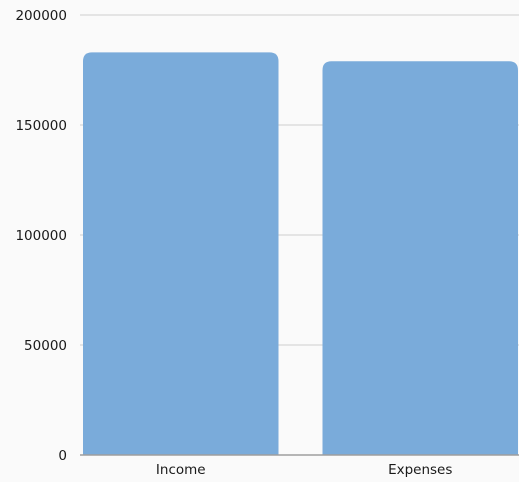  I want to click on x-tick-label: Income, so click(181, 470).